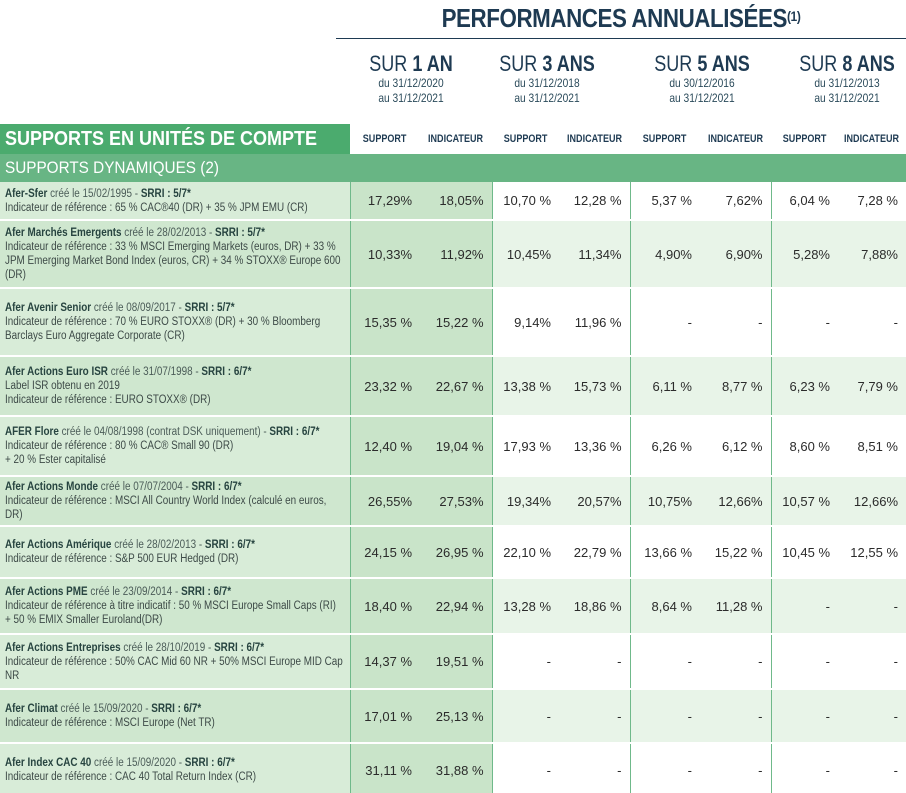 The width and height of the screenshot is (906, 793). Describe the element at coordinates (735, 254) in the screenshot. I see `indicateur-value: 6,90%` at that location.